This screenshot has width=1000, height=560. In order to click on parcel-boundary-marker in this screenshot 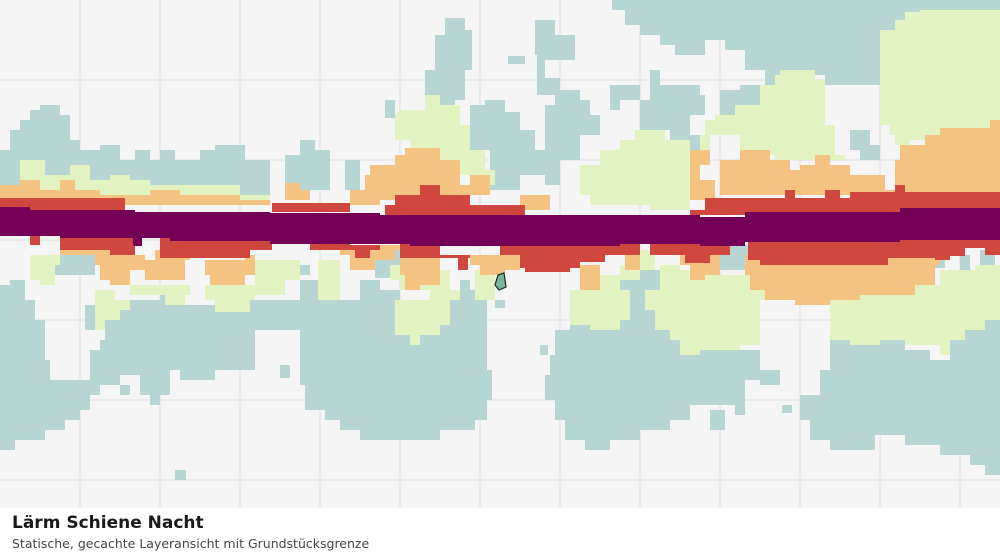, I will do `click(500, 281)`.